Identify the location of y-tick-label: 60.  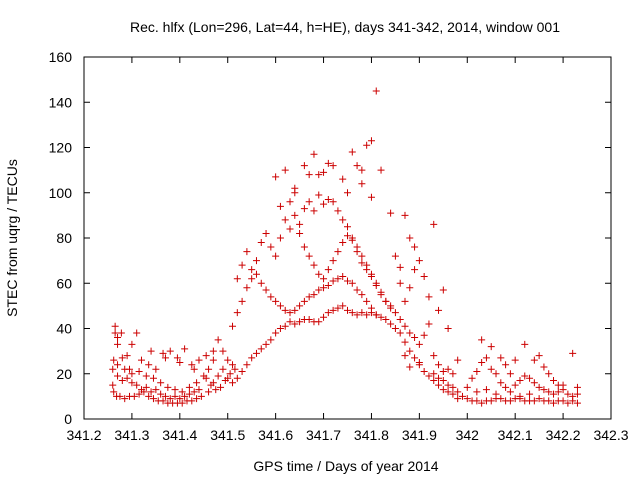
(64, 283).